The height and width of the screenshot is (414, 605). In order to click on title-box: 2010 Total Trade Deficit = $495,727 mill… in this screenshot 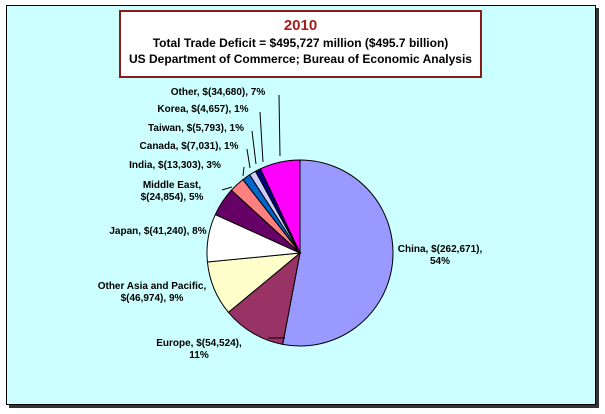, I will do `click(300, 44)`.